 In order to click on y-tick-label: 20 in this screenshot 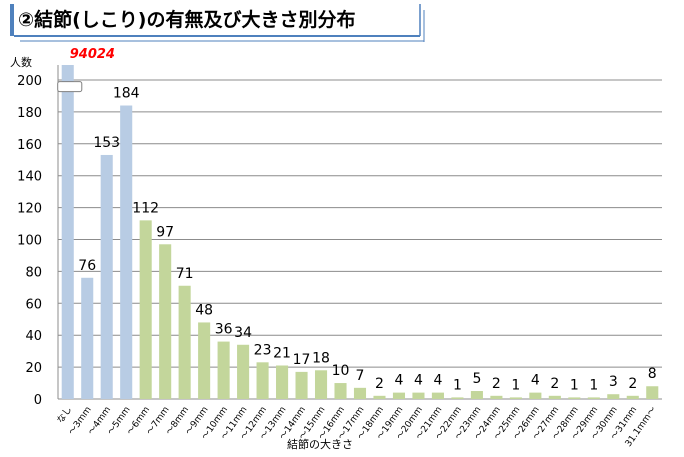, I will do `click(33, 368)`.